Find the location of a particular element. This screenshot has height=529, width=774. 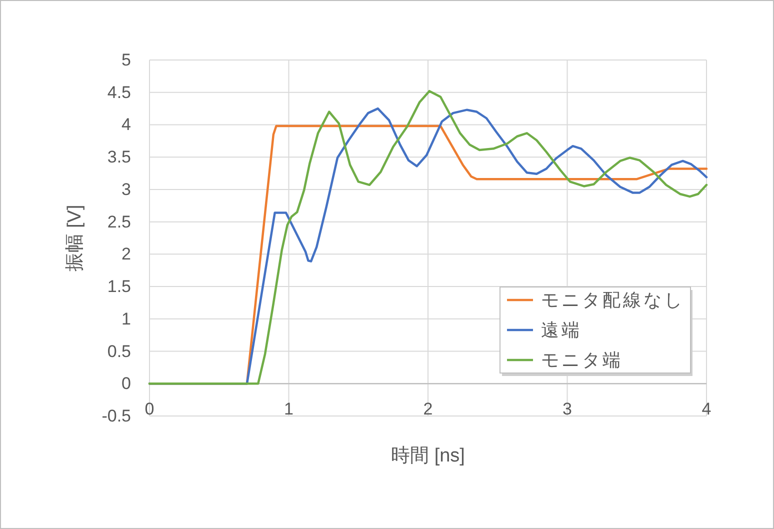

y-tick-label: 0 is located at coordinates (126, 384).